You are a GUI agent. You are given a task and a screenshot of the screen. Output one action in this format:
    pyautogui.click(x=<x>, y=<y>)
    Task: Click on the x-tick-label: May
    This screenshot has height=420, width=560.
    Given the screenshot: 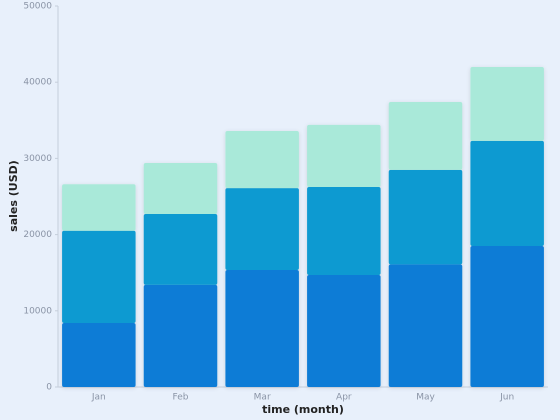 What is the action you would take?
    pyautogui.click(x=425, y=398)
    